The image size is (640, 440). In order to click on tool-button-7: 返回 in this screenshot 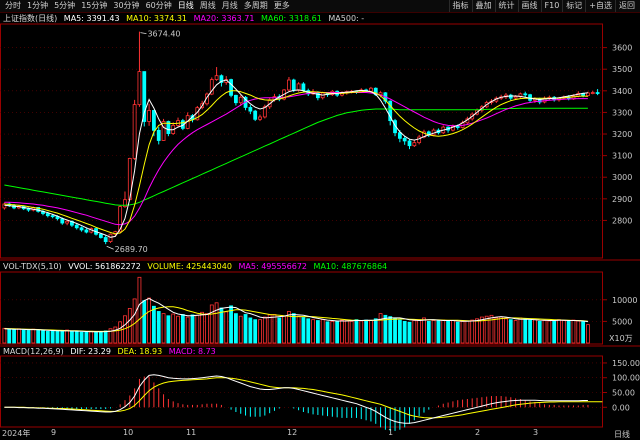, I will do `click(626, 6)`.